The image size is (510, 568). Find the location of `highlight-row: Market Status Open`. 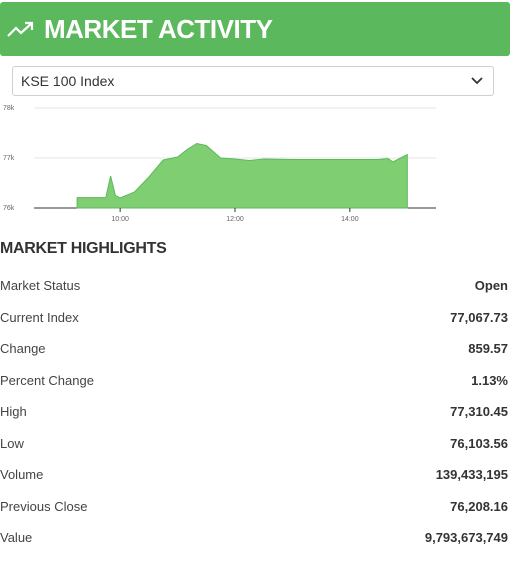

highlight-row: Market Status Open is located at coordinates (255, 286).